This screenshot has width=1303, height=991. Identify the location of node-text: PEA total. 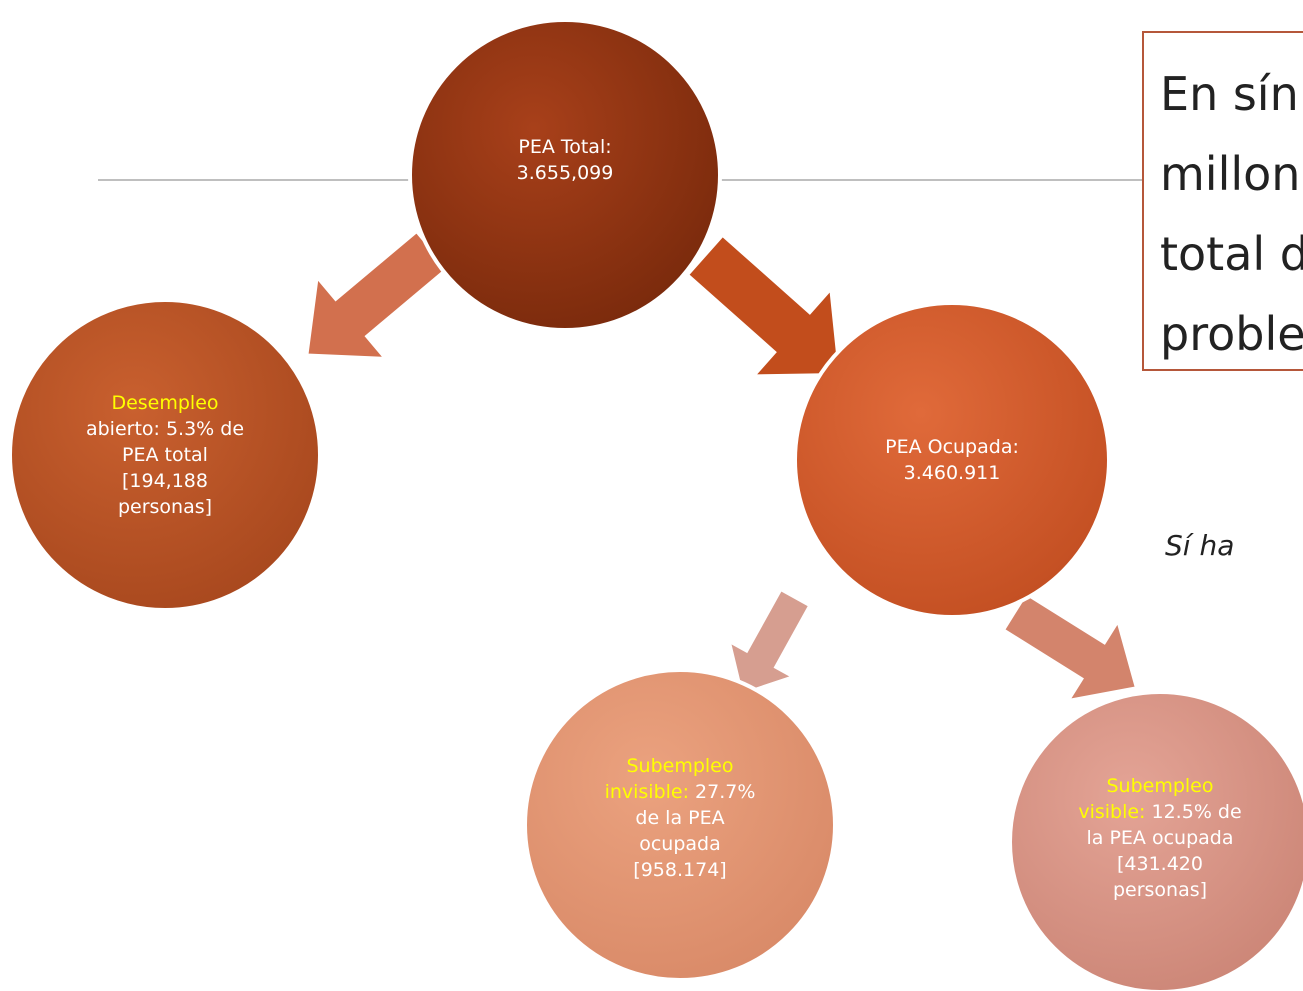
(165, 455).